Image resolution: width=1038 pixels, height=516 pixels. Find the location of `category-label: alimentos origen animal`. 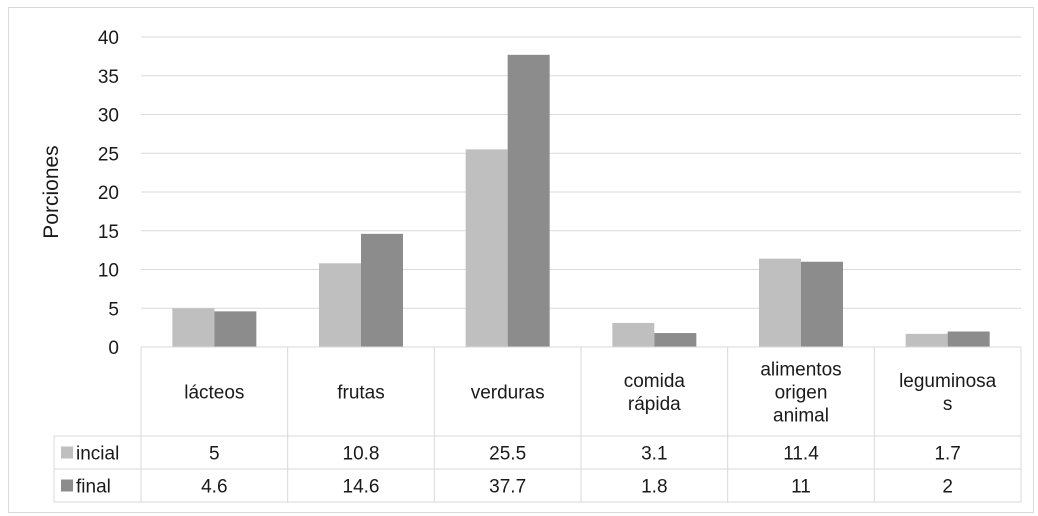

category-label: alimentos origen animal is located at coordinates (800, 393).